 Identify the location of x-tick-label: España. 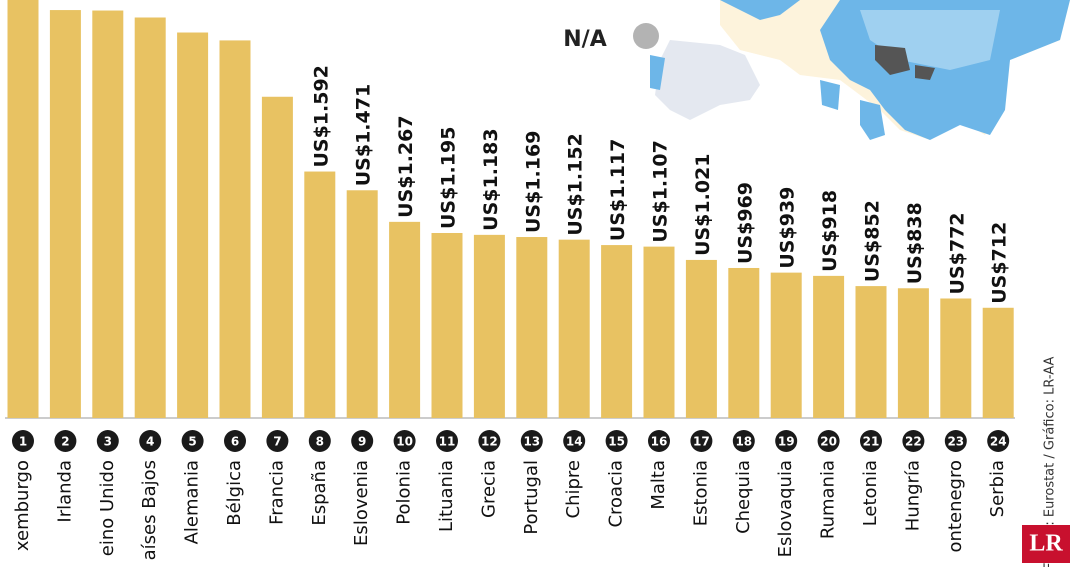
(319, 493).